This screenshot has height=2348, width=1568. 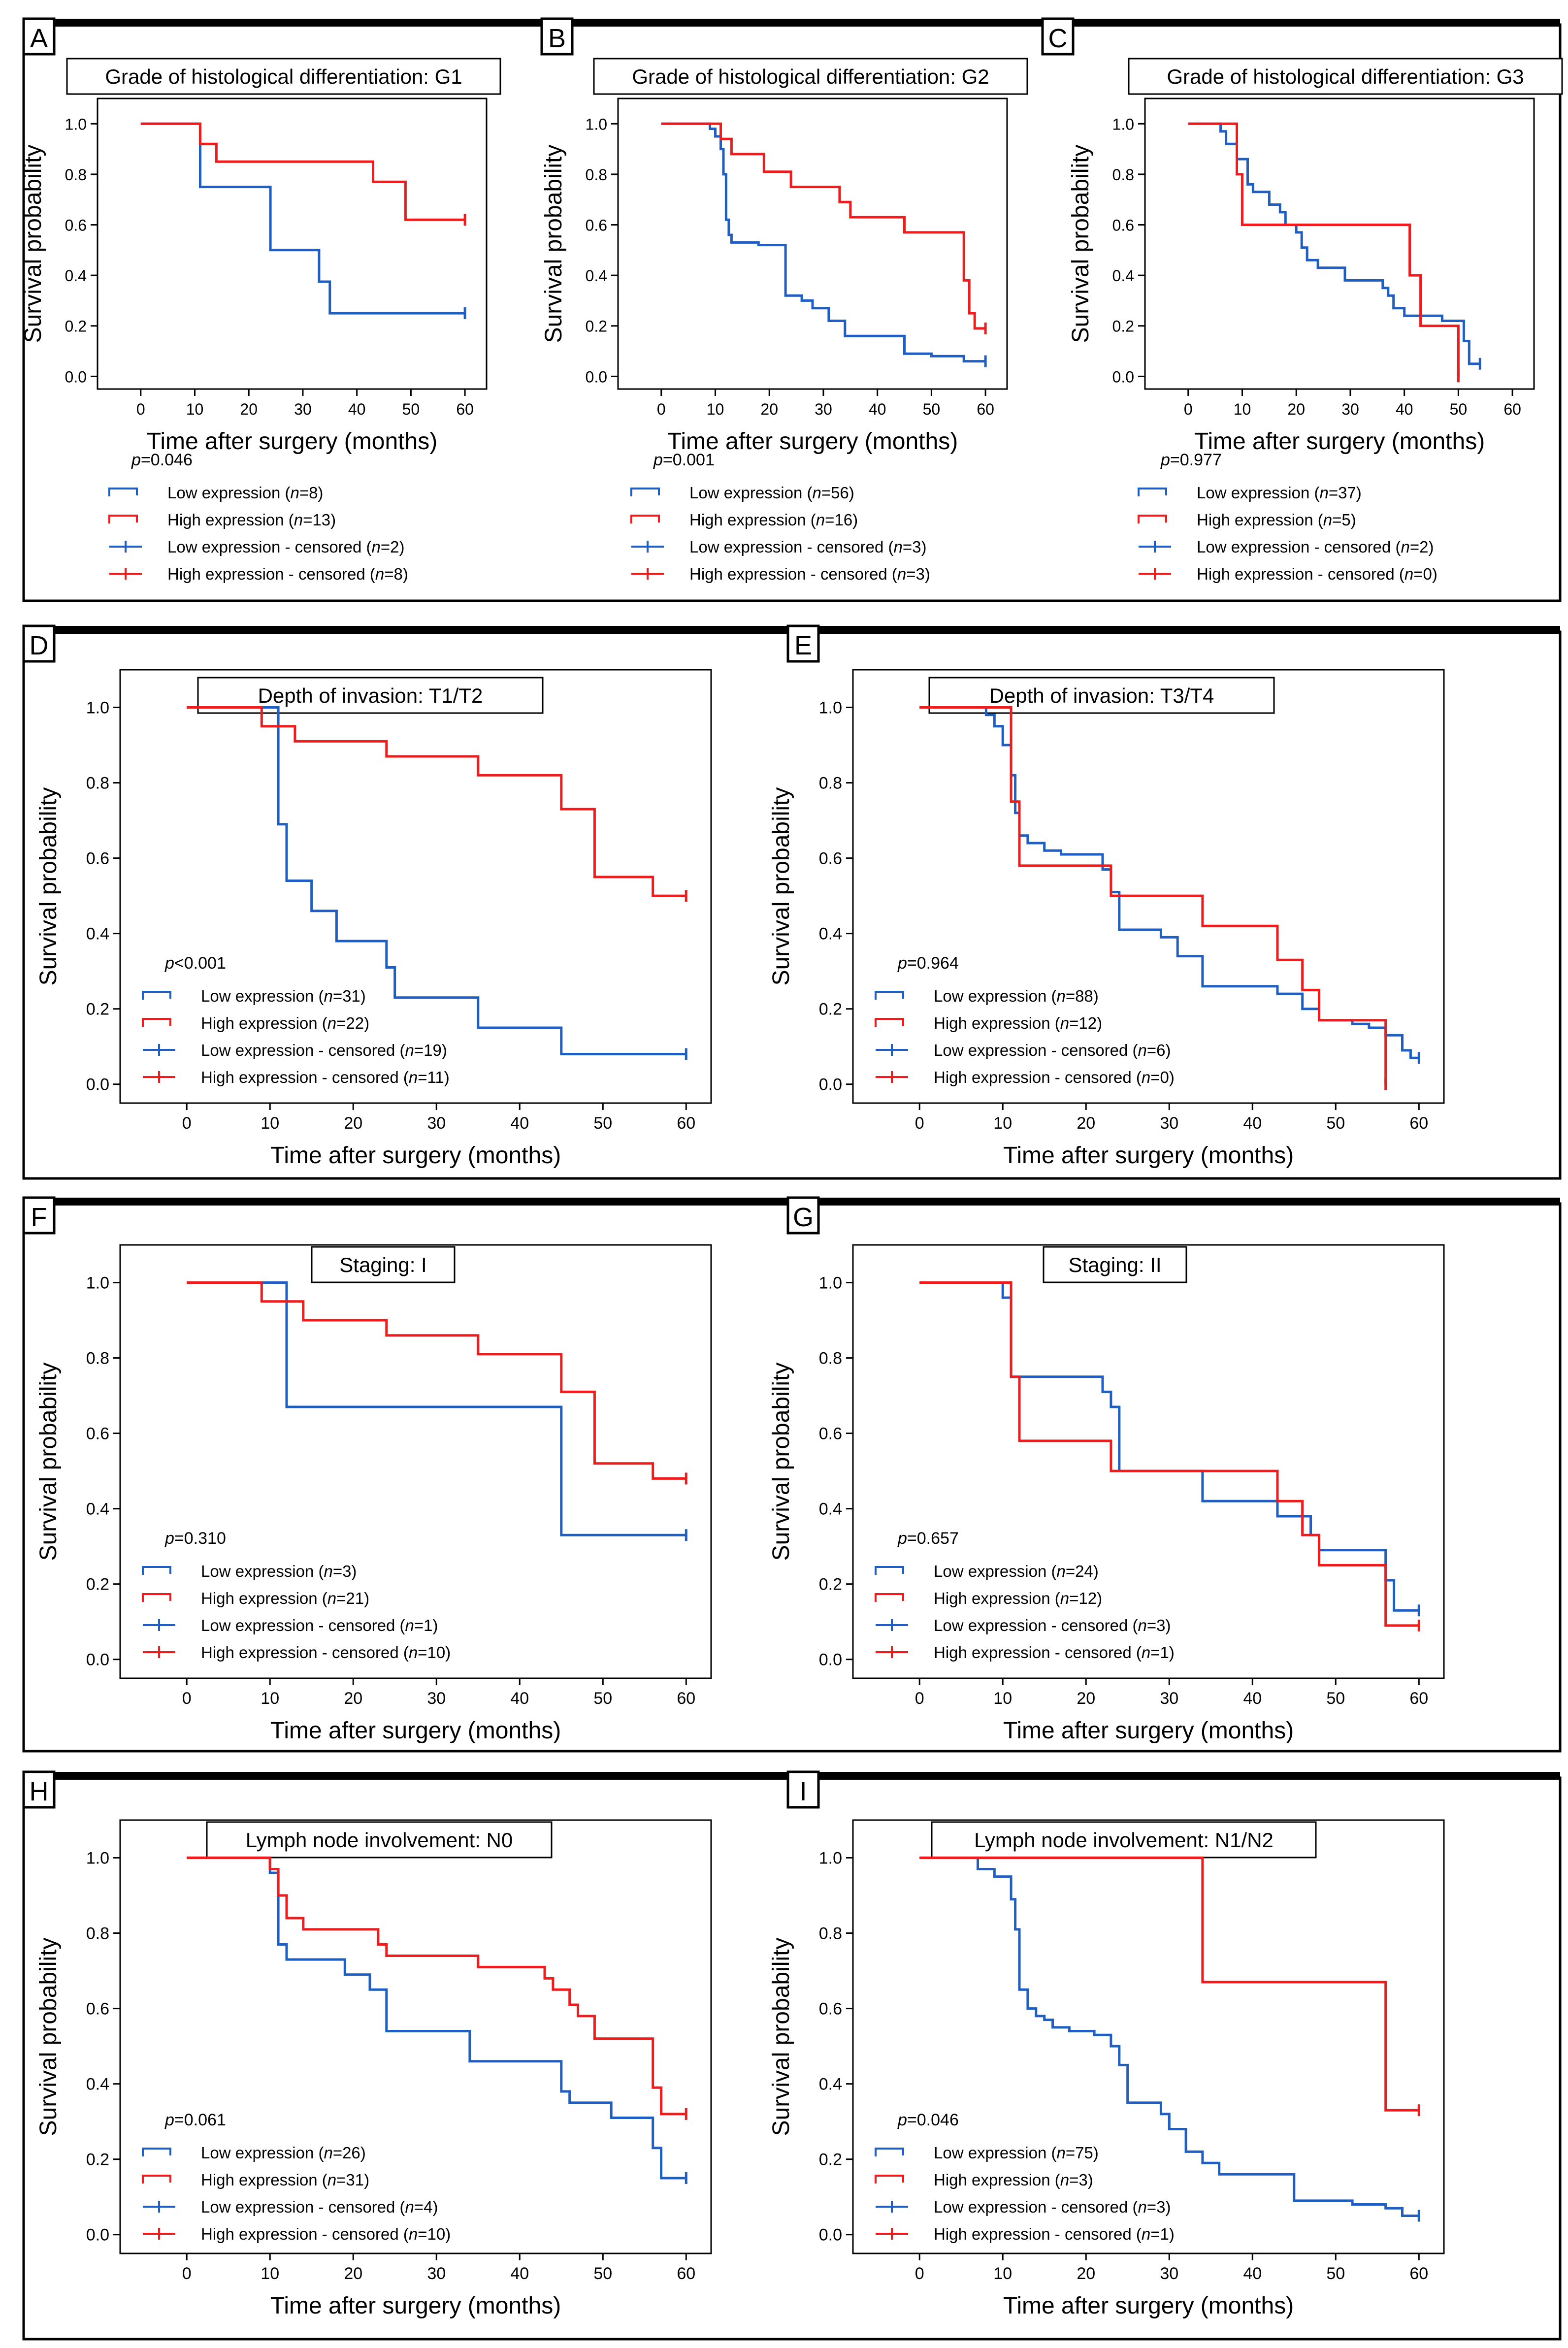 I want to click on legend-item-label: High expression (n=31), so click(x=285, y=2180).